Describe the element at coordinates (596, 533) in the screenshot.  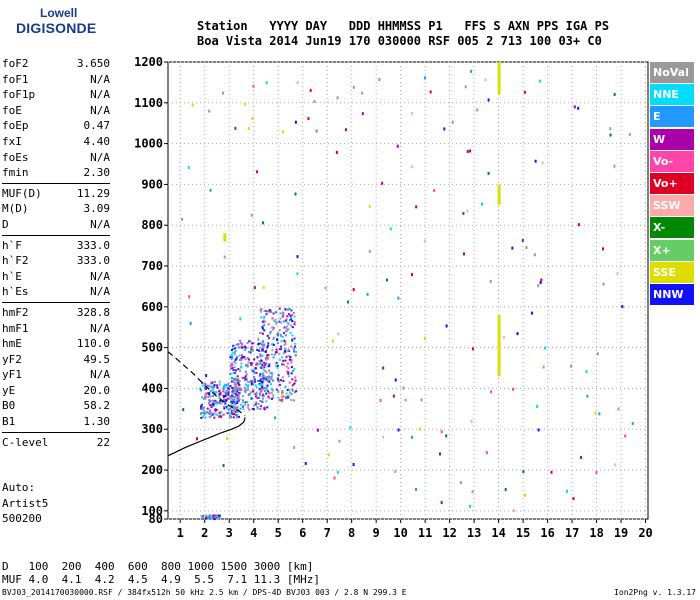
I see `x-tick-label: 18` at that location.